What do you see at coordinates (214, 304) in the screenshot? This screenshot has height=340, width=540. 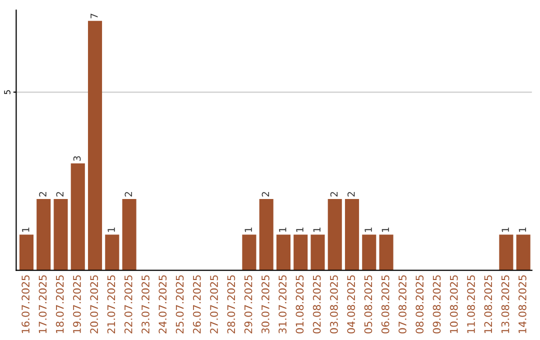 I see `x-tick-label: 27.07.2025` at bounding box center [214, 304].